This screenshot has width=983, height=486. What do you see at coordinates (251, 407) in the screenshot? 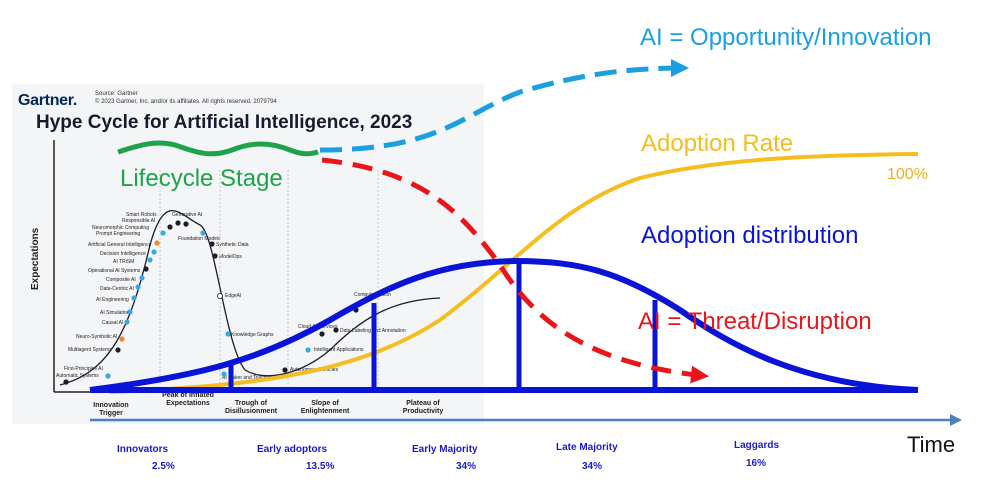
I see `phase-trough: Trough of Disillusionment` at bounding box center [251, 407].